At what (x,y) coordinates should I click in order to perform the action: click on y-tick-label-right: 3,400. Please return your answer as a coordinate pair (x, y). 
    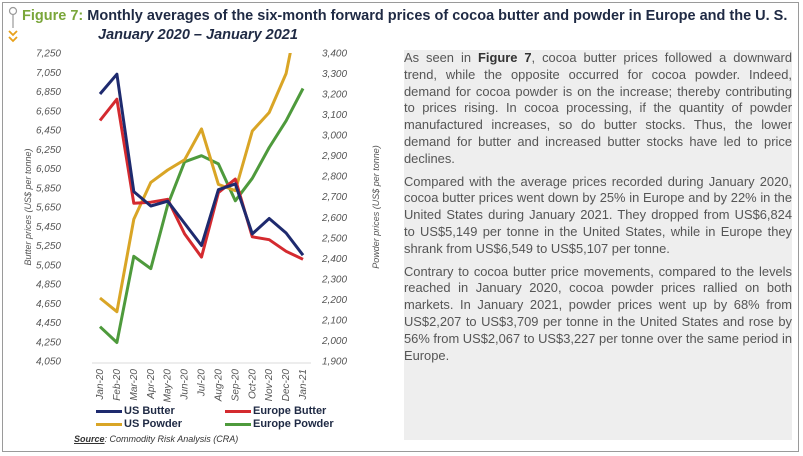
    Looking at the image, I should click on (334, 54).